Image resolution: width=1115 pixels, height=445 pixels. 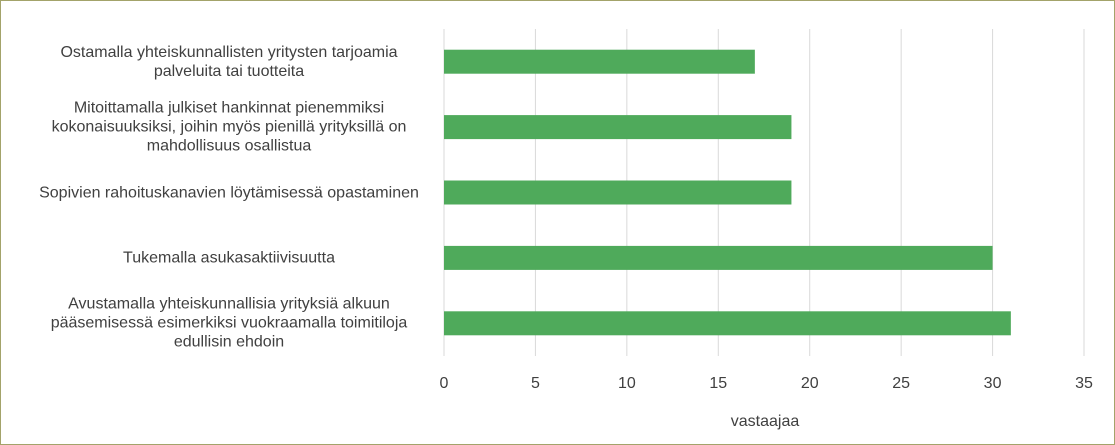 What do you see at coordinates (229, 258) in the screenshot?
I see `y-tick-label: Tukemalla asukasaktiivisuutta` at bounding box center [229, 258].